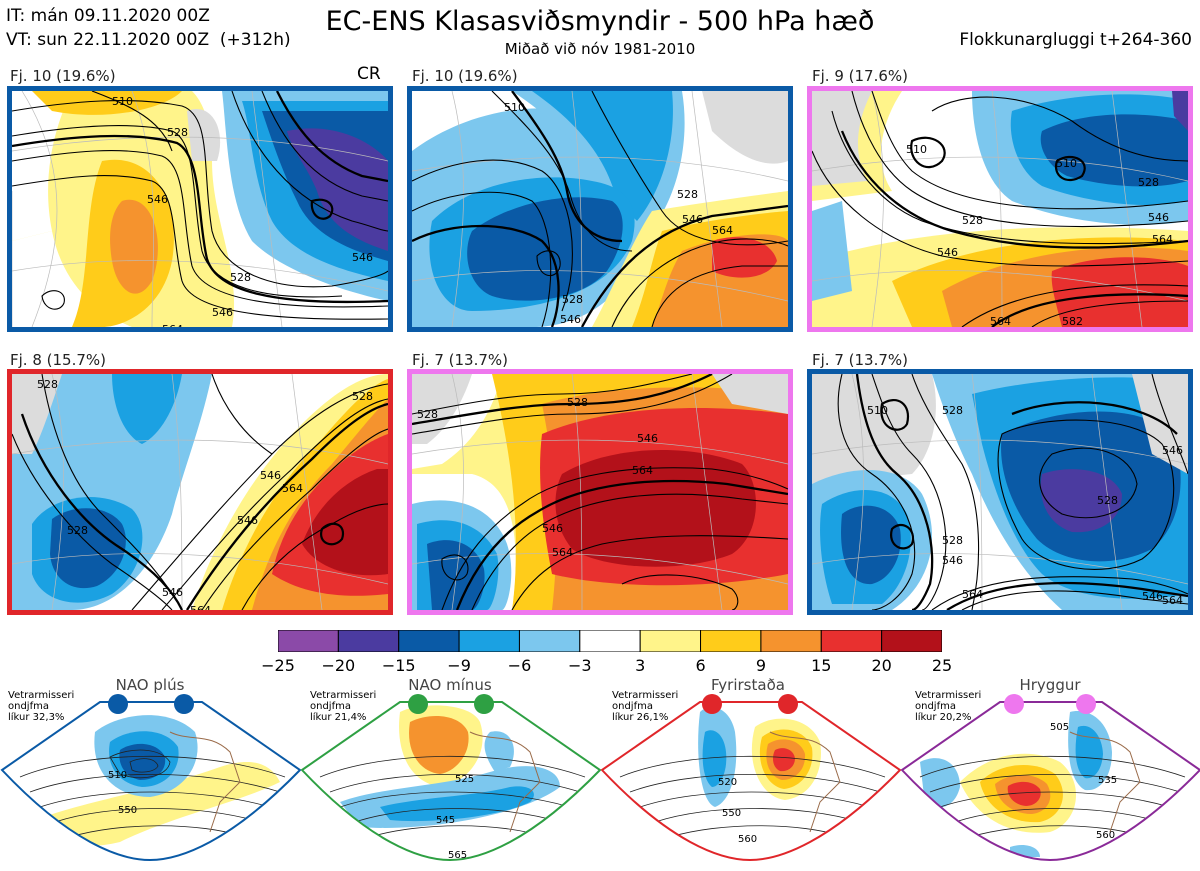  What do you see at coordinates (1107, 780) in the screenshot?
I see `regime-contour-label: 535` at bounding box center [1107, 780].